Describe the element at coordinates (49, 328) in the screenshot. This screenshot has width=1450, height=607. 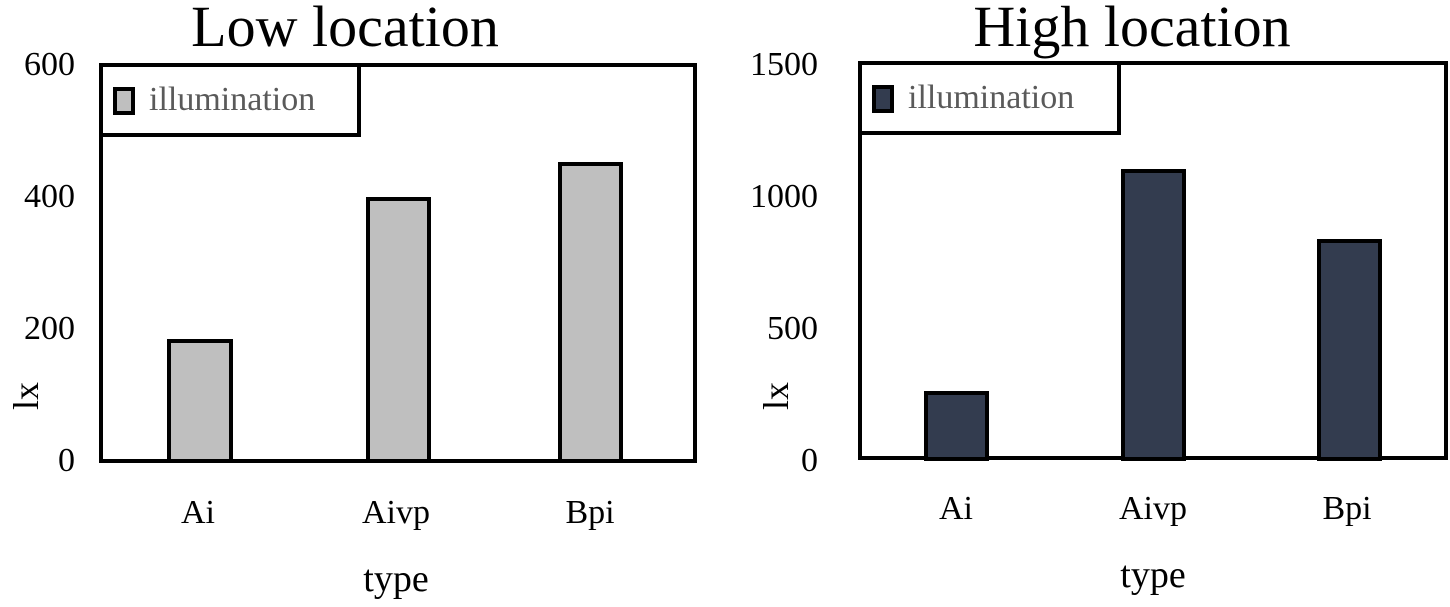
I see `y-tick: 200` at that location.